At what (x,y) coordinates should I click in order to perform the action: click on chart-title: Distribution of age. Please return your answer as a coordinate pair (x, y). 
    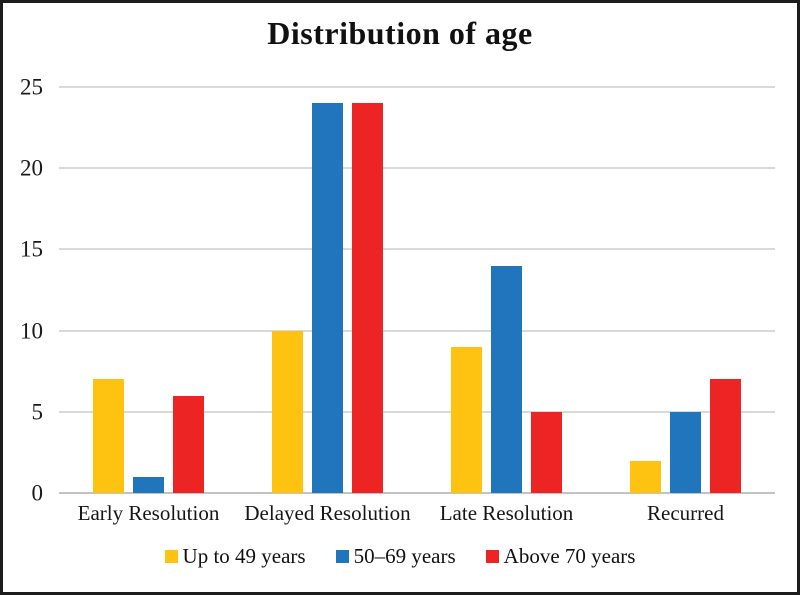
    Looking at the image, I should click on (400, 33).